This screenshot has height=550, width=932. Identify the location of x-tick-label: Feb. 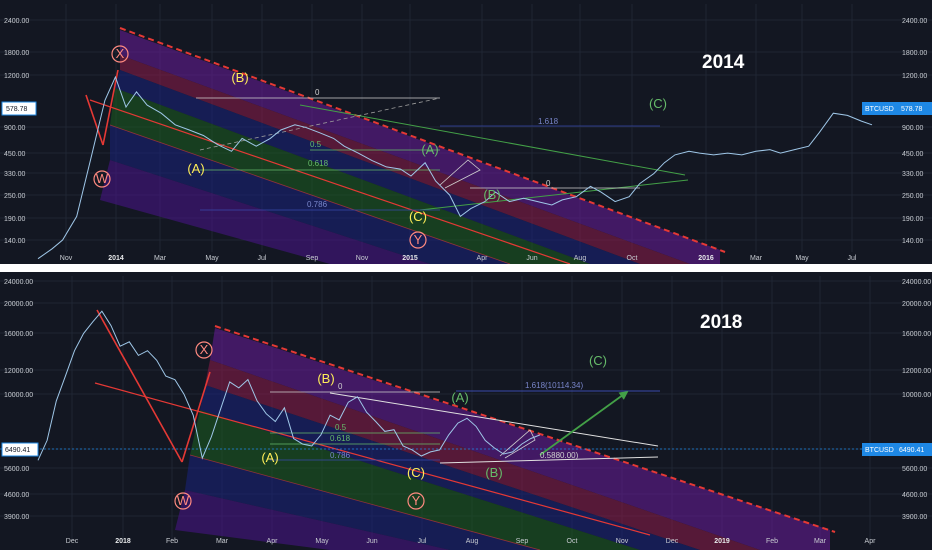
(172, 541).